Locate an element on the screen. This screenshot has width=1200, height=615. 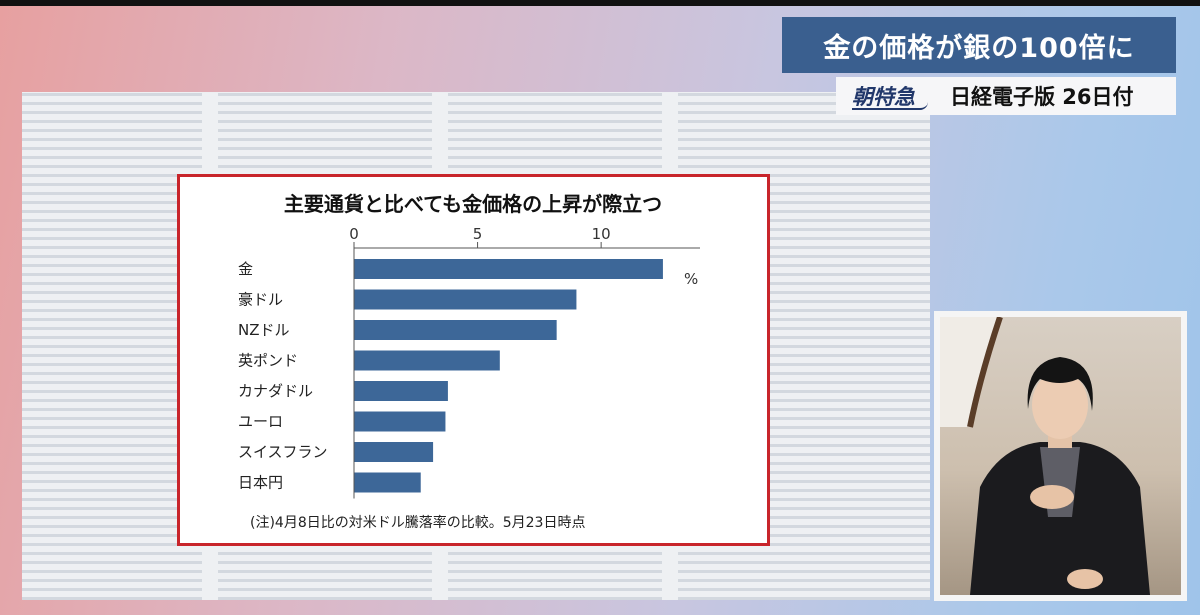
category-label: NZドル is located at coordinates (264, 330).